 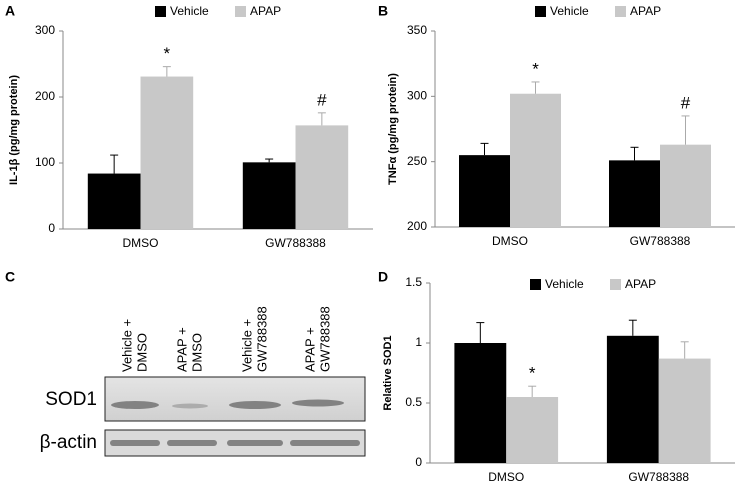 What do you see at coordinates (413, 282) in the screenshot?
I see `y-tick-label: 1.5` at bounding box center [413, 282].